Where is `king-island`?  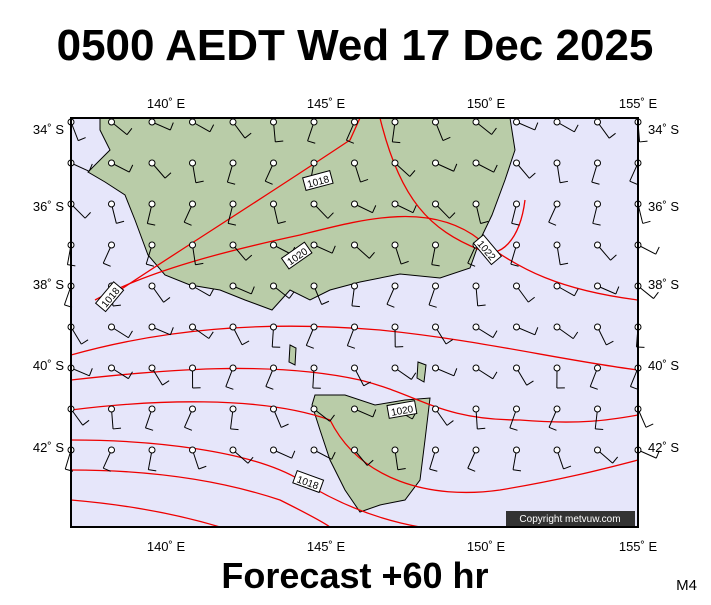 king-island is located at coordinates (292, 355).